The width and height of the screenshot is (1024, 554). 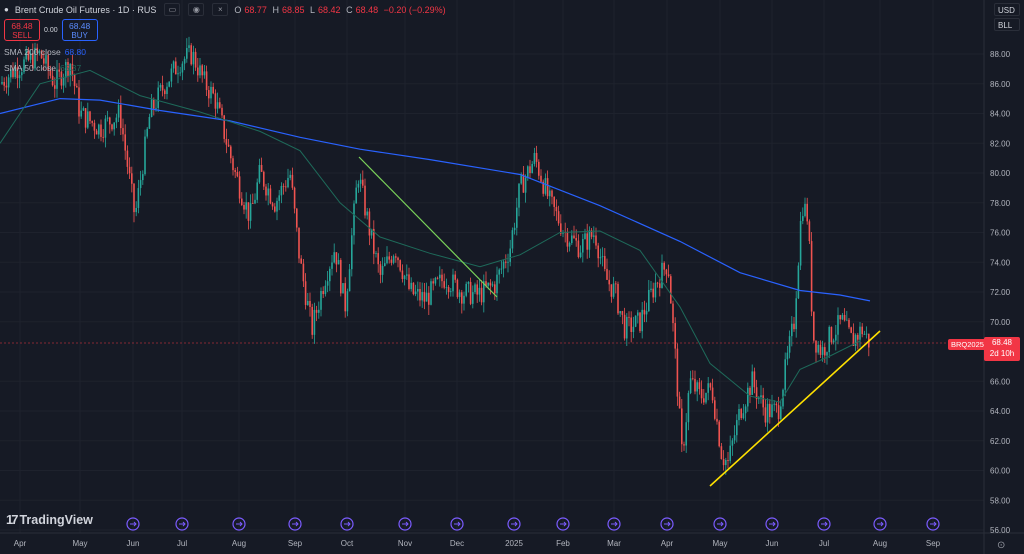 What do you see at coordinates (1000, 233) in the screenshot?
I see `price-tick-label: 76.00` at bounding box center [1000, 233].